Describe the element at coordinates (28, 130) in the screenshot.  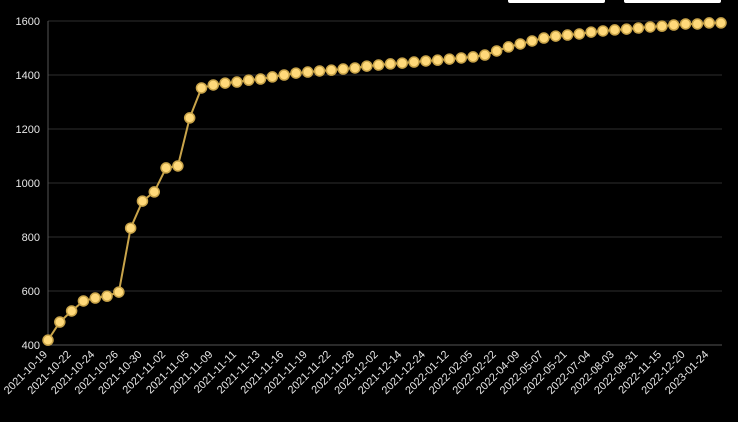
I see `y-tick-label: 1200` at that location.